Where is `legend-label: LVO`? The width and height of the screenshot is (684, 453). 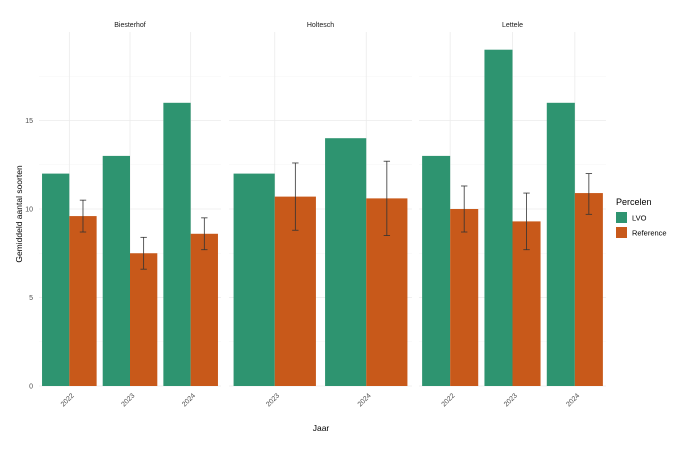
legend-label: LVO is located at coordinates (639, 218).